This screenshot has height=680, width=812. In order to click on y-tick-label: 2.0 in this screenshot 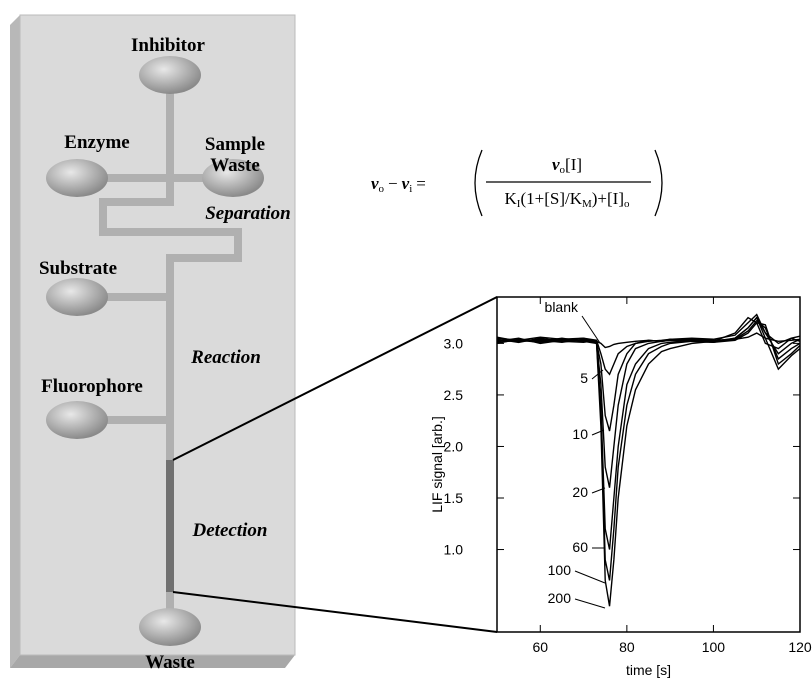, I will do `click(454, 446)`.